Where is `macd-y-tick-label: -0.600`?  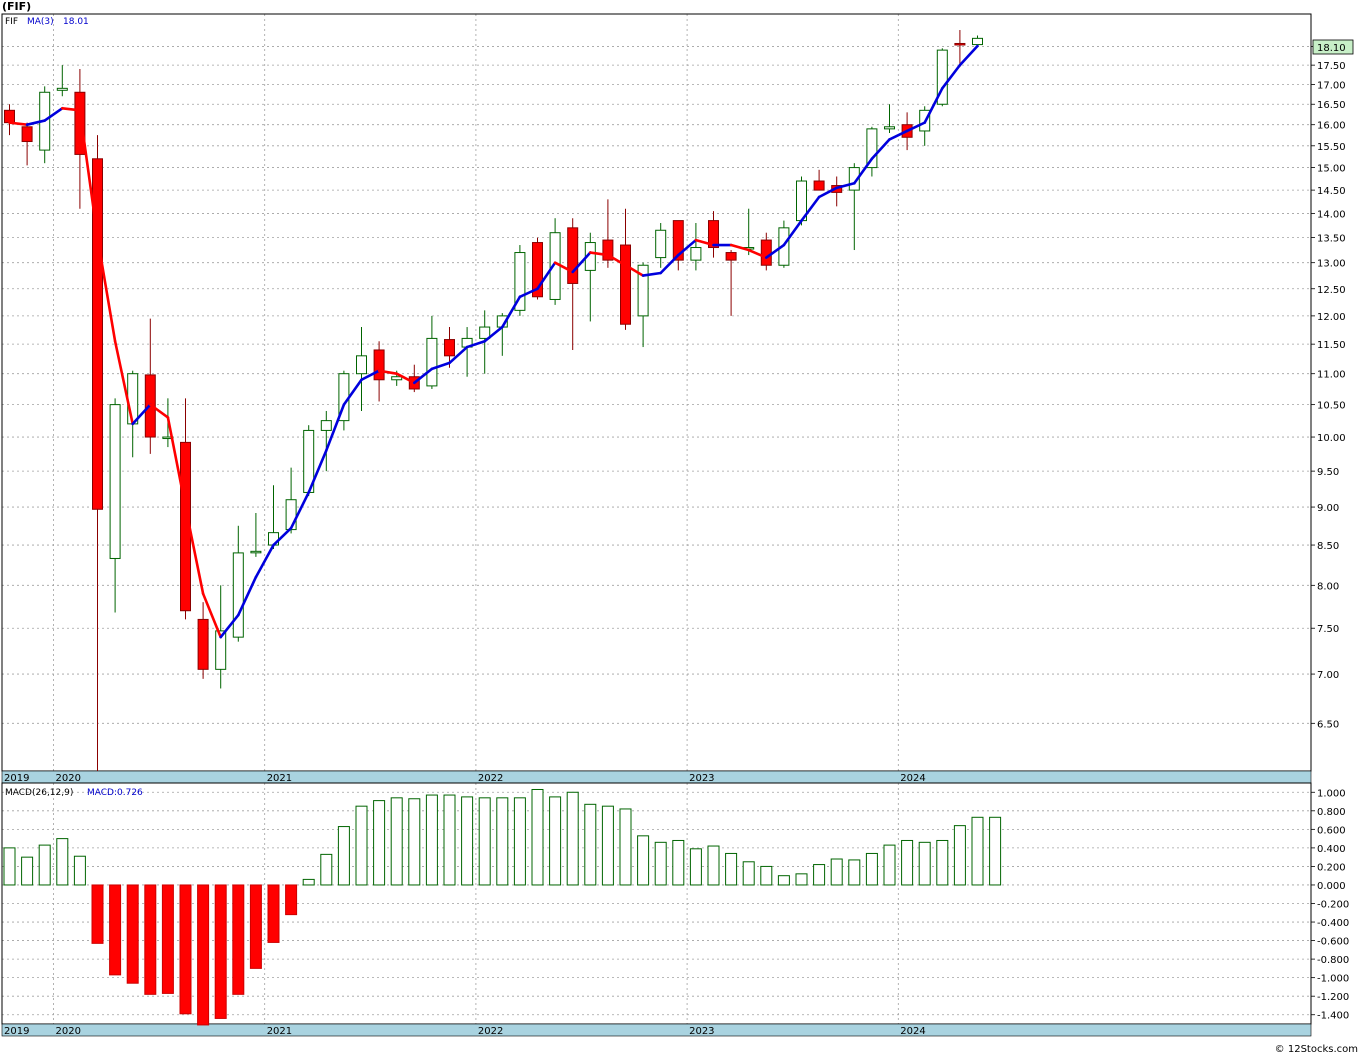
macd-y-tick-label: -0.600 is located at coordinates (1333, 942).